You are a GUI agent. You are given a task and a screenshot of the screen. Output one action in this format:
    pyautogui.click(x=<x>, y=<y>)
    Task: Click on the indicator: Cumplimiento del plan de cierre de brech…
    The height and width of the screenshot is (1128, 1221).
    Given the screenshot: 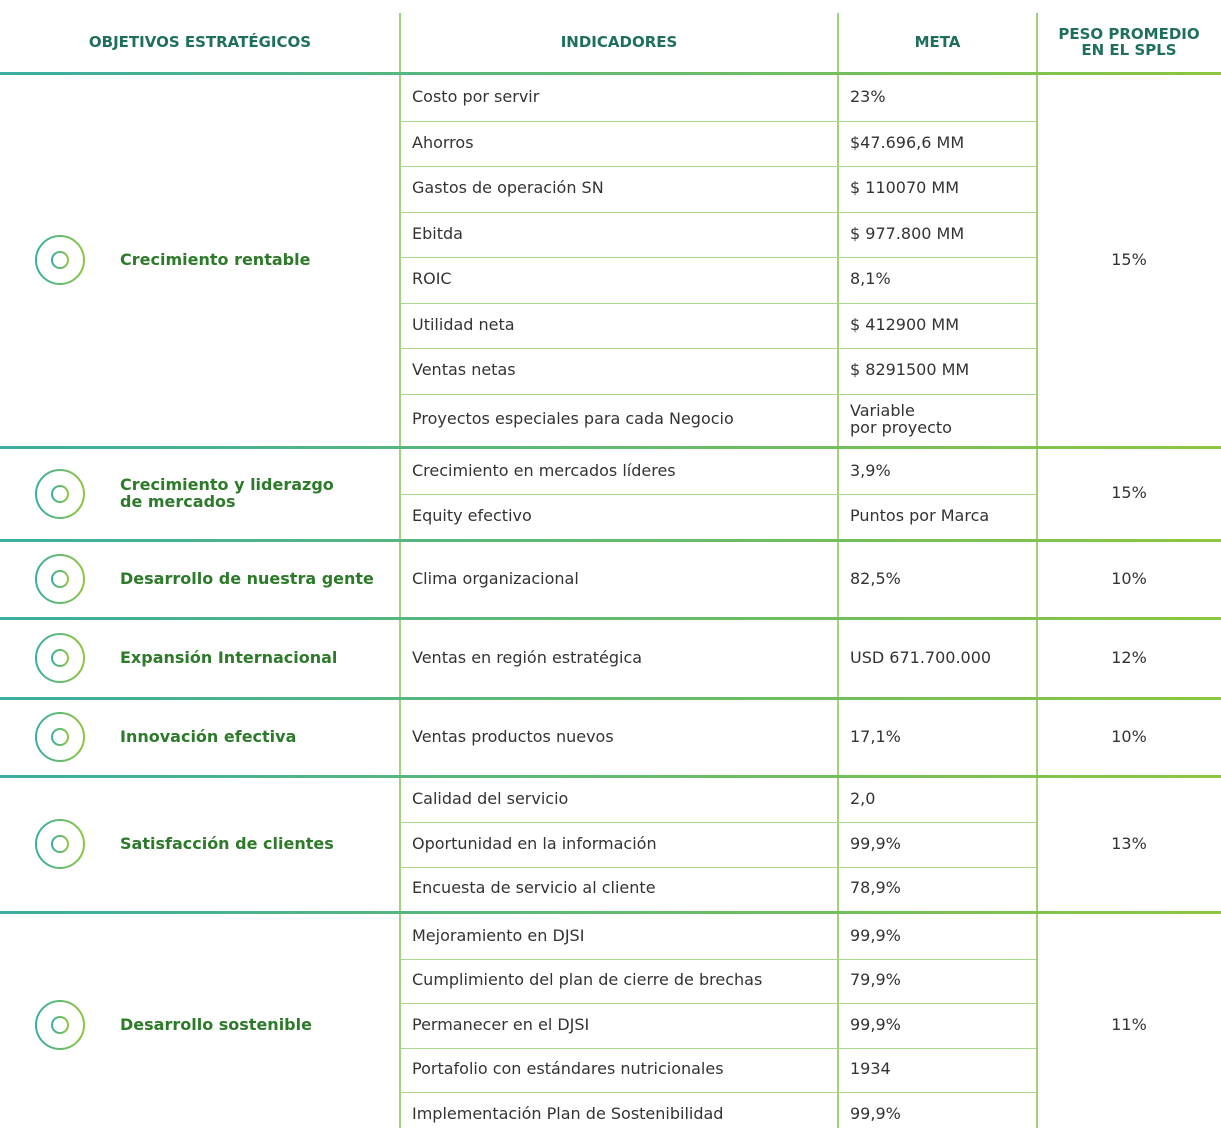 What is the action you would take?
    pyautogui.click(x=587, y=980)
    